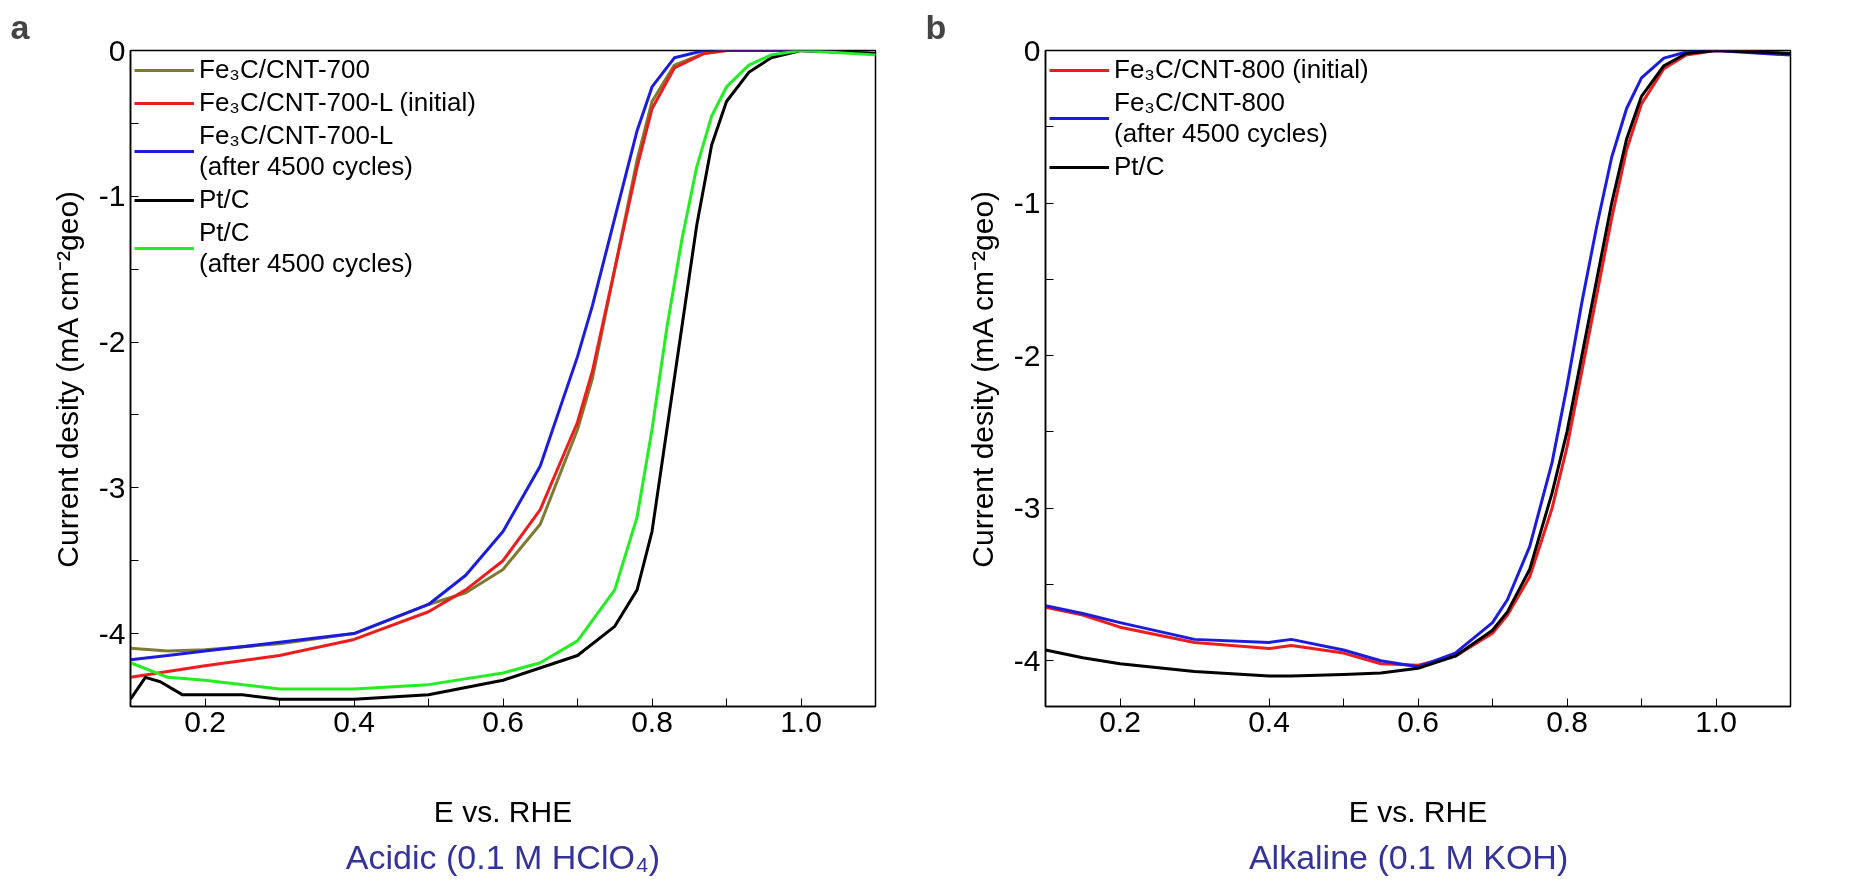 The width and height of the screenshot is (1851, 895). Describe the element at coordinates (1241, 69) in the screenshot. I see `legend-label: Fe₃C/CNT-800 (initial)` at that location.